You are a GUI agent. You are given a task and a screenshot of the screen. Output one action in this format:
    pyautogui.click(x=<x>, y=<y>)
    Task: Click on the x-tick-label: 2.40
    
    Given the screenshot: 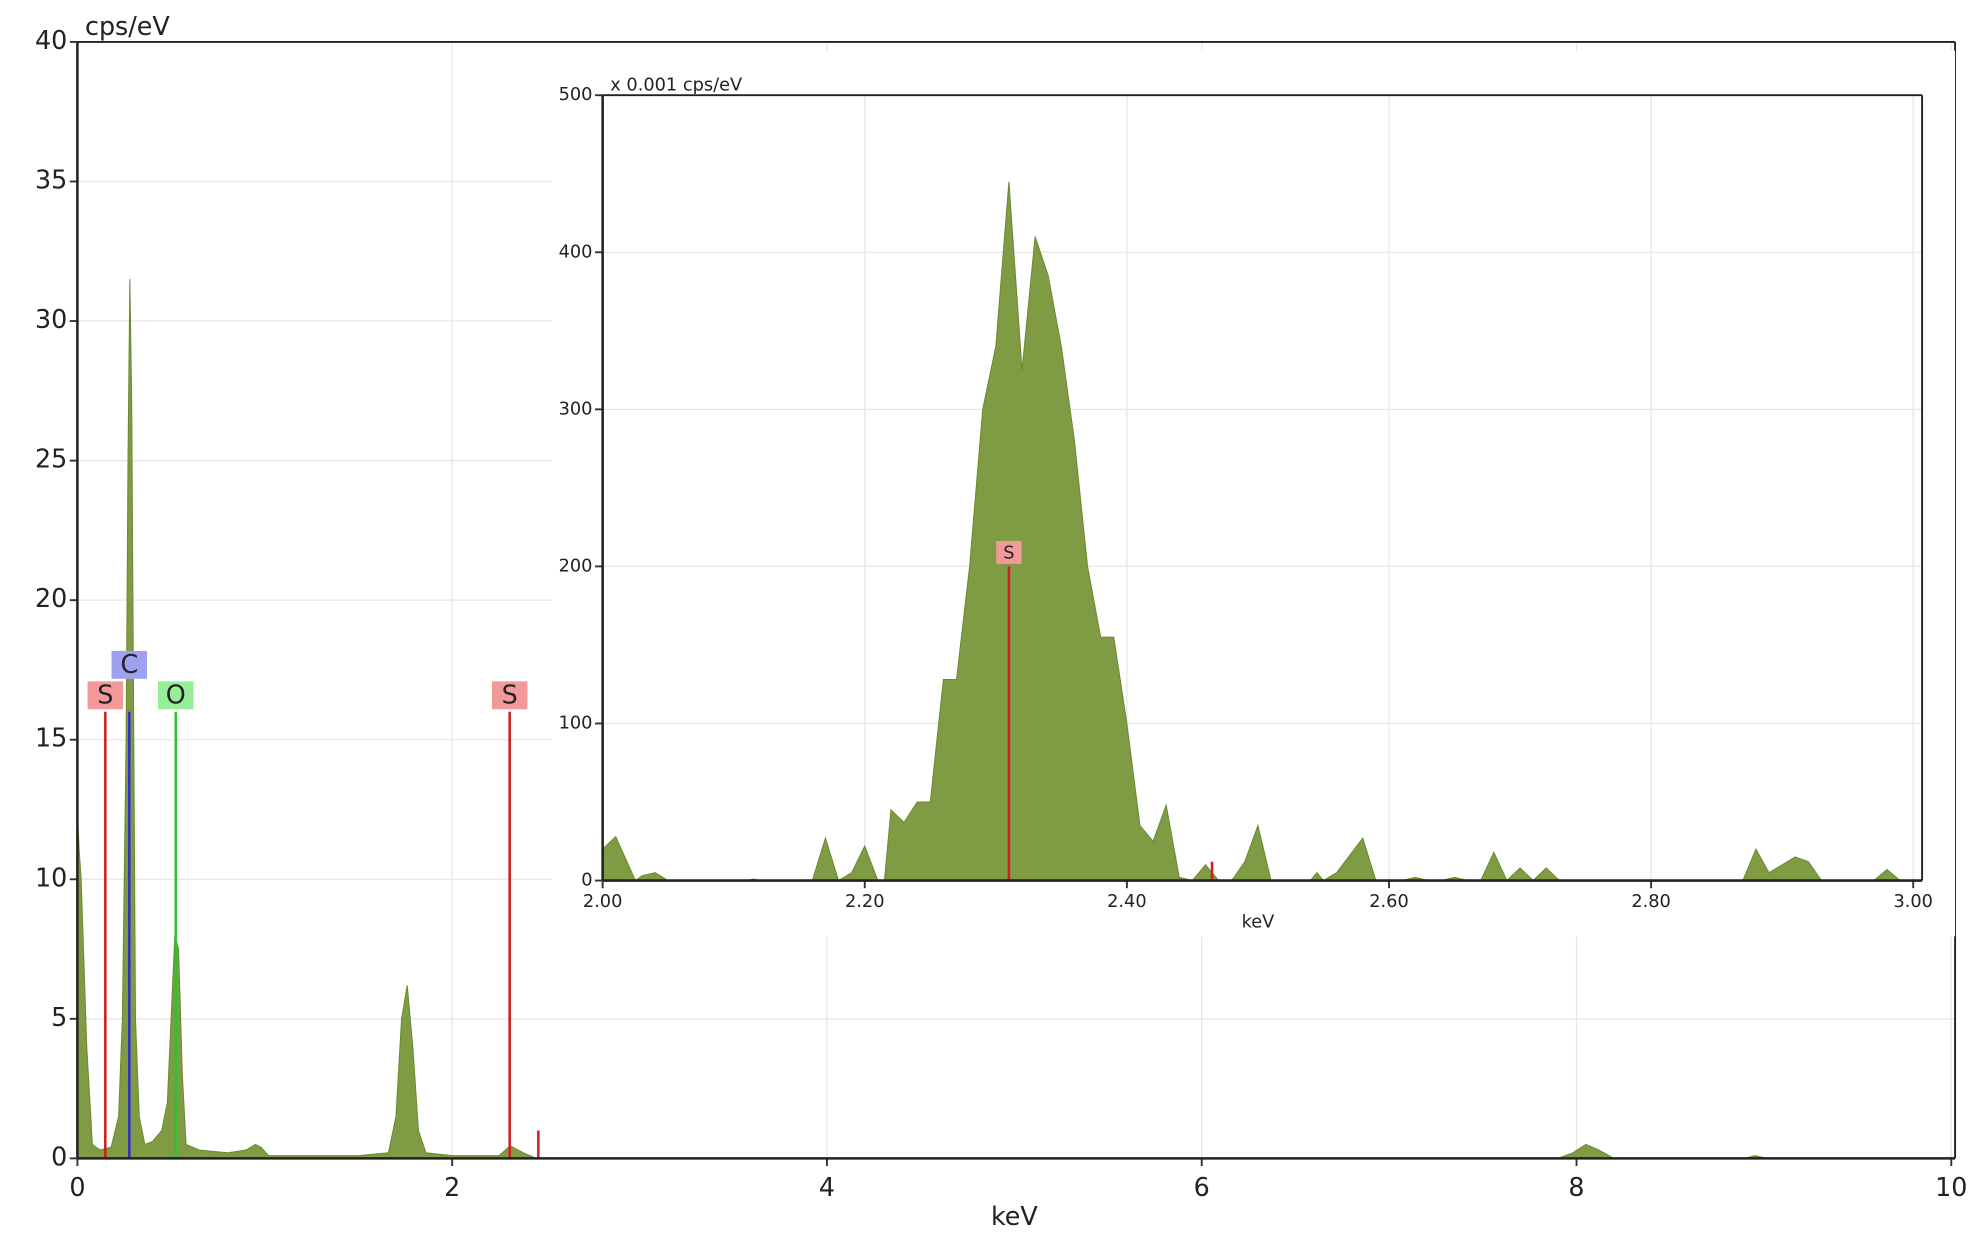 What is the action you would take?
    pyautogui.click(x=1127, y=902)
    